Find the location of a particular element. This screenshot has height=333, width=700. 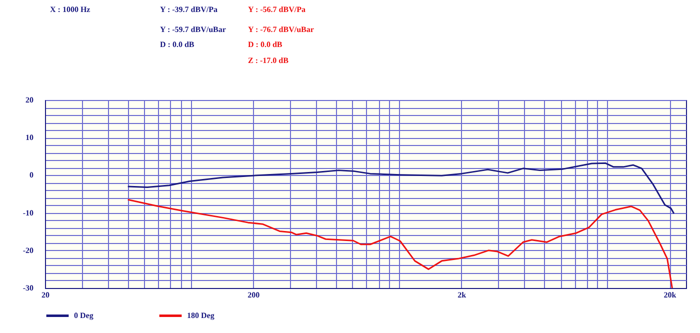

legend-label: 180 Deg is located at coordinates (200, 315).